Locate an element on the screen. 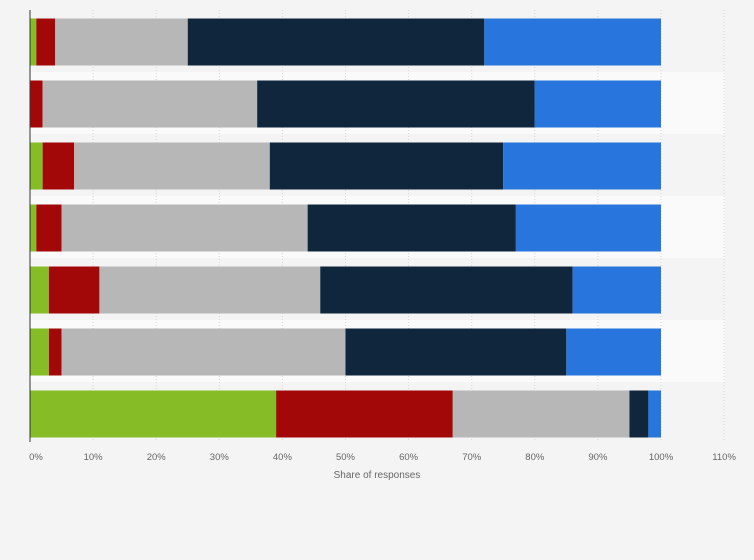 The width and height of the screenshot is (754, 560). x-tick-label: 80% is located at coordinates (535, 457).